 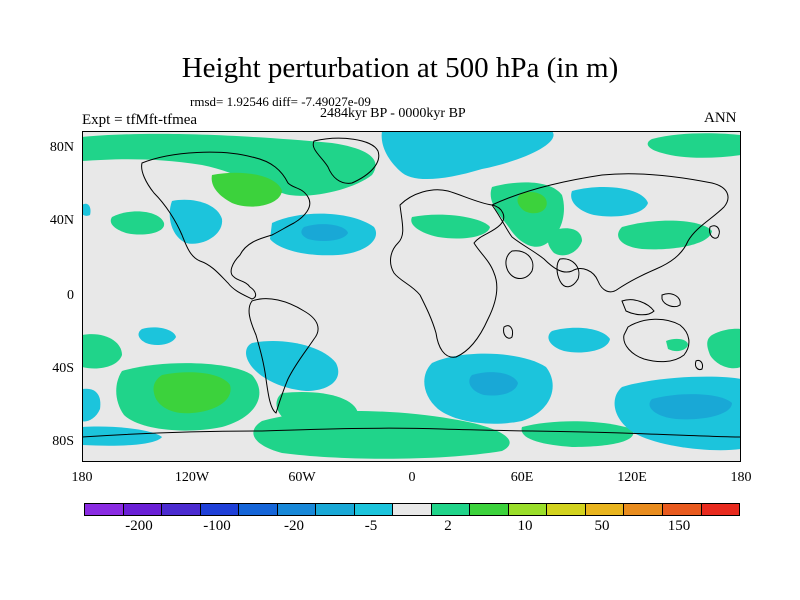 What do you see at coordinates (522, 477) in the screenshot?
I see `lon-label-60e: 60E` at bounding box center [522, 477].